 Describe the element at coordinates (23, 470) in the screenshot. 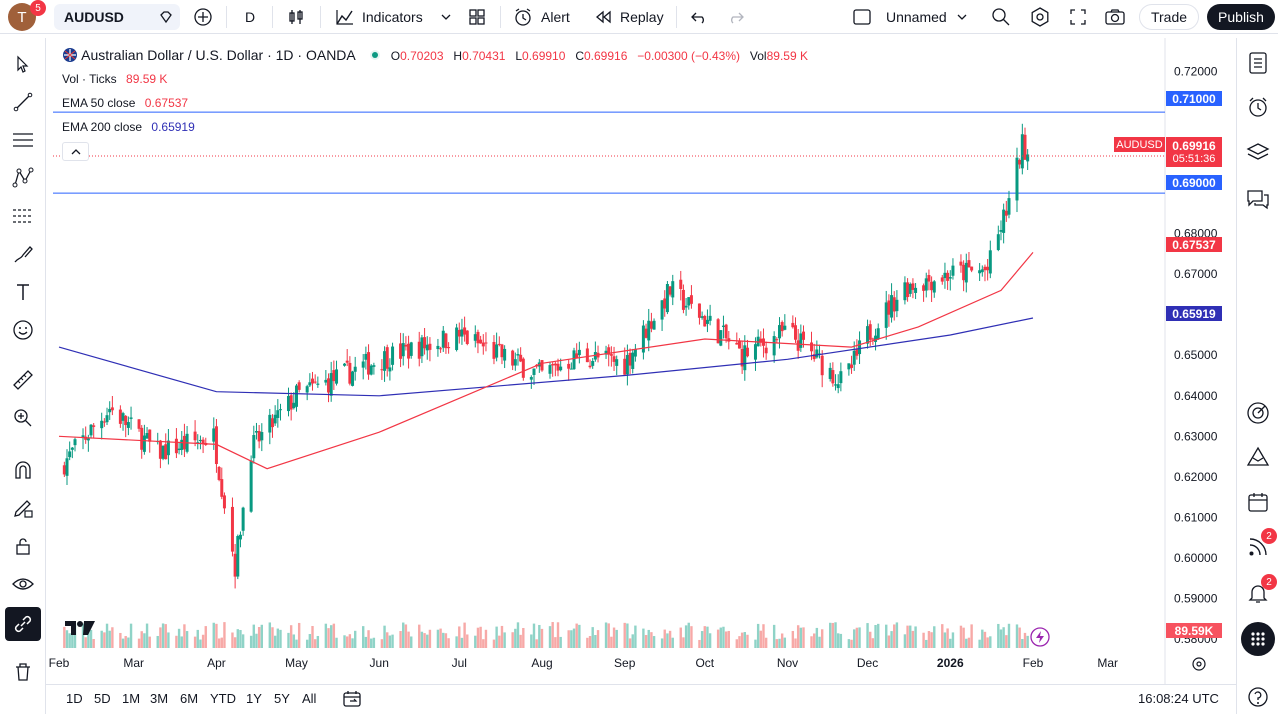

I see `magnet-icon` at that location.